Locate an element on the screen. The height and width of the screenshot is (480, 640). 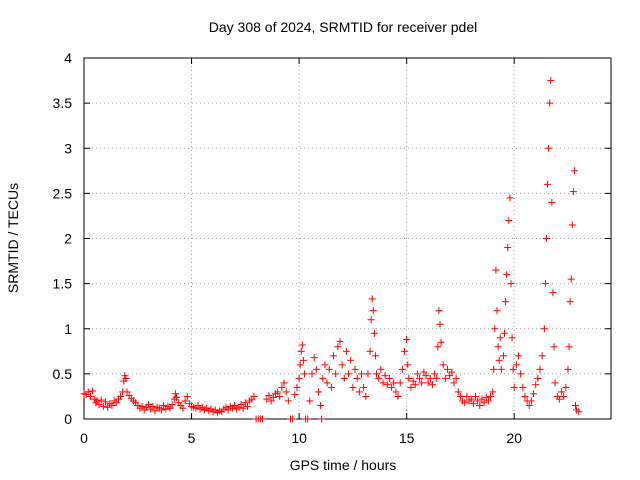
y-tick-label: 2.5 is located at coordinates (63, 193).